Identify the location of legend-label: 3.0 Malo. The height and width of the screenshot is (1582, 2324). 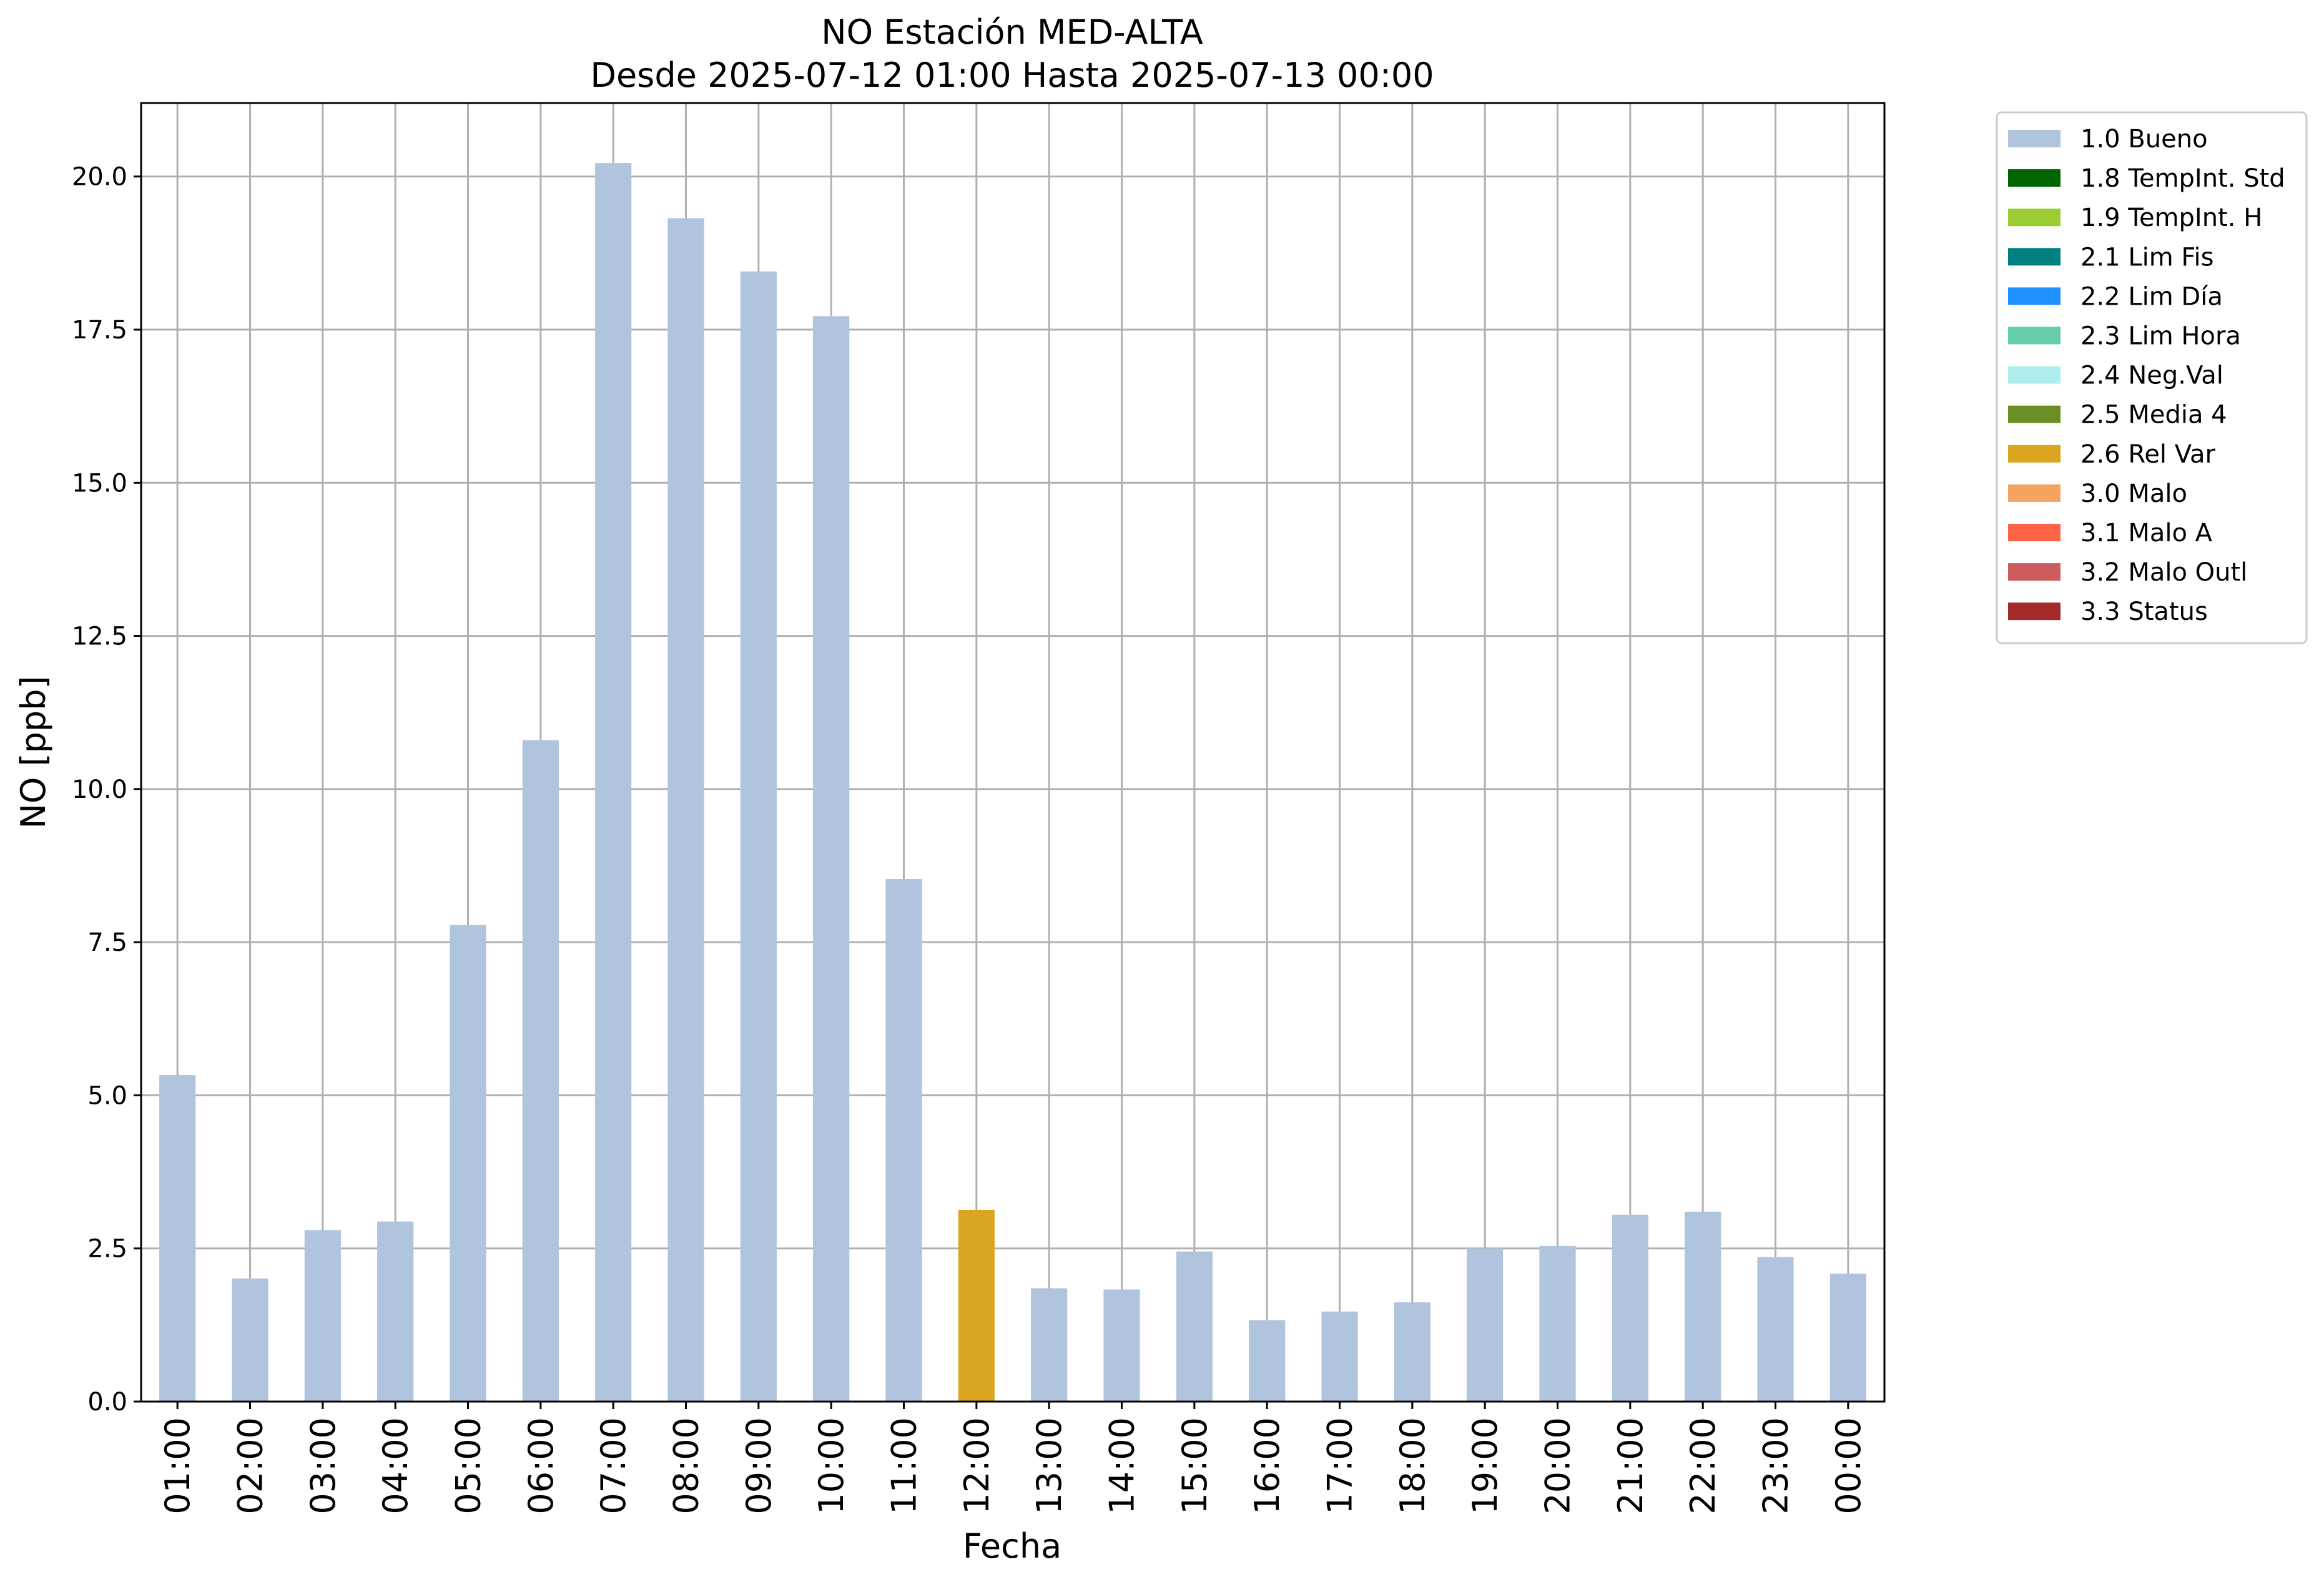
(2133, 493).